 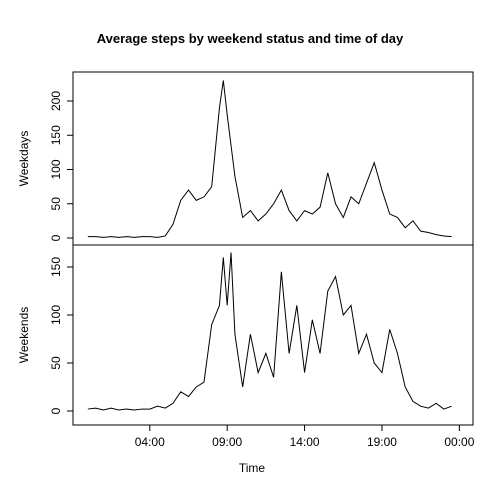 I want to click on x-axis-label: Time, so click(x=252, y=468).